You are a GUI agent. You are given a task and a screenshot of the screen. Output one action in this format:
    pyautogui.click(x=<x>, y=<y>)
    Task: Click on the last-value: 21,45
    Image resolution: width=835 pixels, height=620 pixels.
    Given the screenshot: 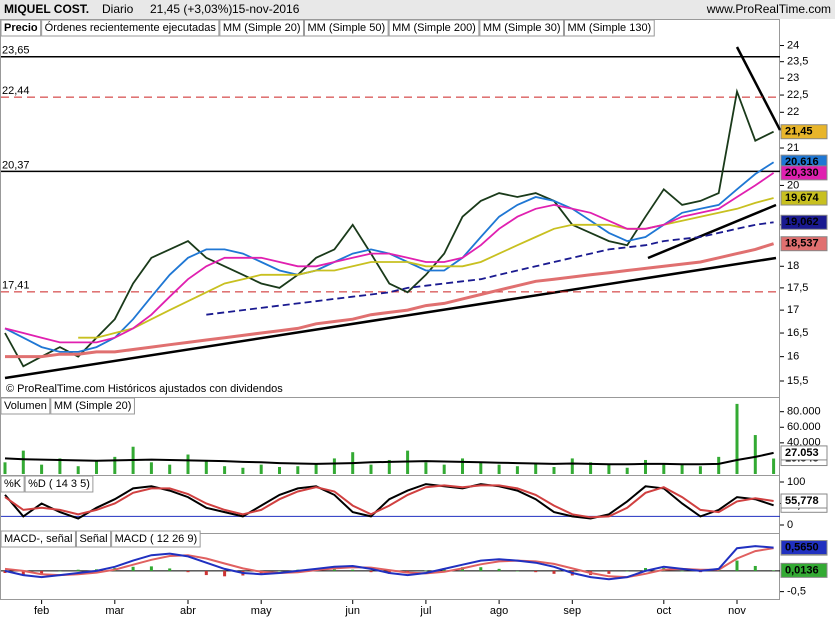 What is the action you would take?
    pyautogui.click(x=804, y=132)
    